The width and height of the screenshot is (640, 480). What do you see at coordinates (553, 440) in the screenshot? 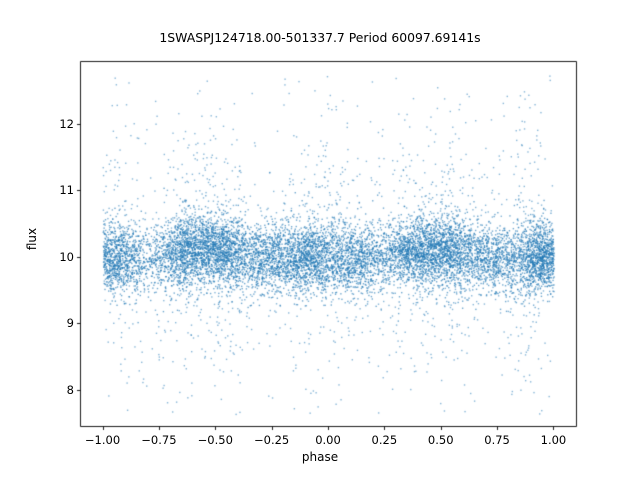
I see `x-tick-label: 1.00` at bounding box center [553, 440].